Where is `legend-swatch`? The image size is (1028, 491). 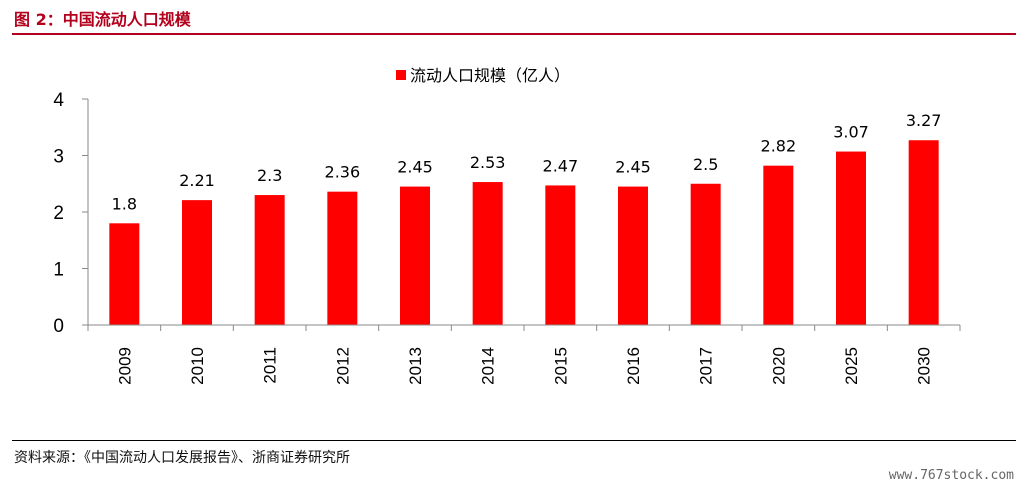
legend-swatch is located at coordinates (401, 75).